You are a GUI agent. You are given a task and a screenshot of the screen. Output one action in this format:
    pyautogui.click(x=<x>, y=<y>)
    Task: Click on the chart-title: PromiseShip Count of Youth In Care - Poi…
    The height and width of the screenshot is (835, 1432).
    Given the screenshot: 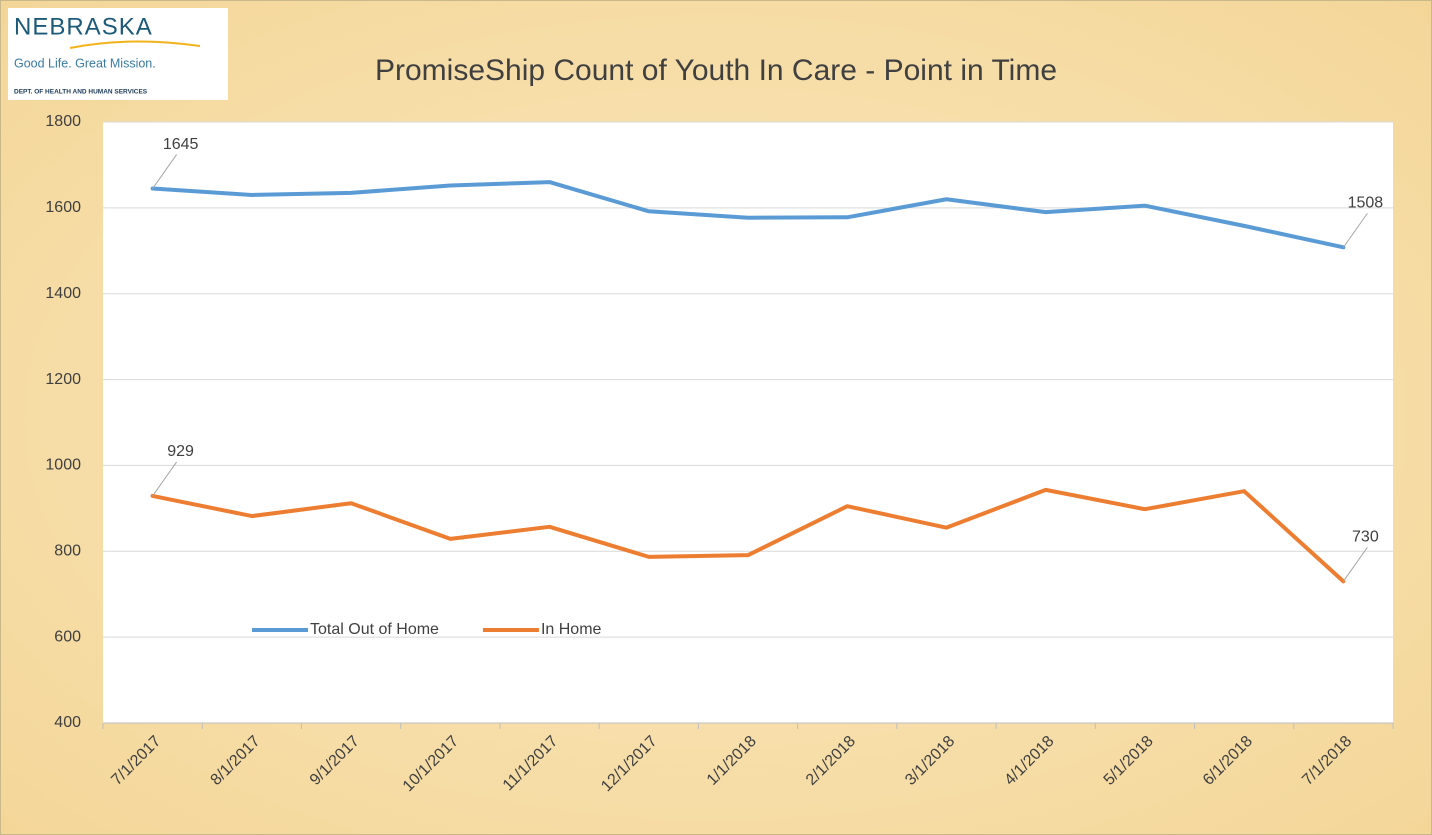 What is the action you would take?
    pyautogui.click(x=716, y=70)
    